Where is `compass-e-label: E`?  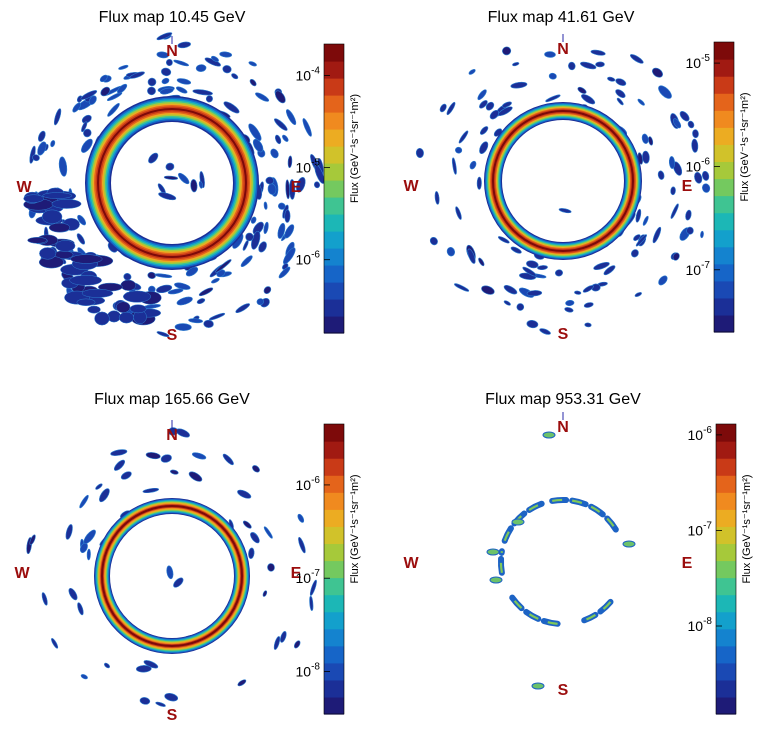
compass-e-label: E is located at coordinates (296, 187).